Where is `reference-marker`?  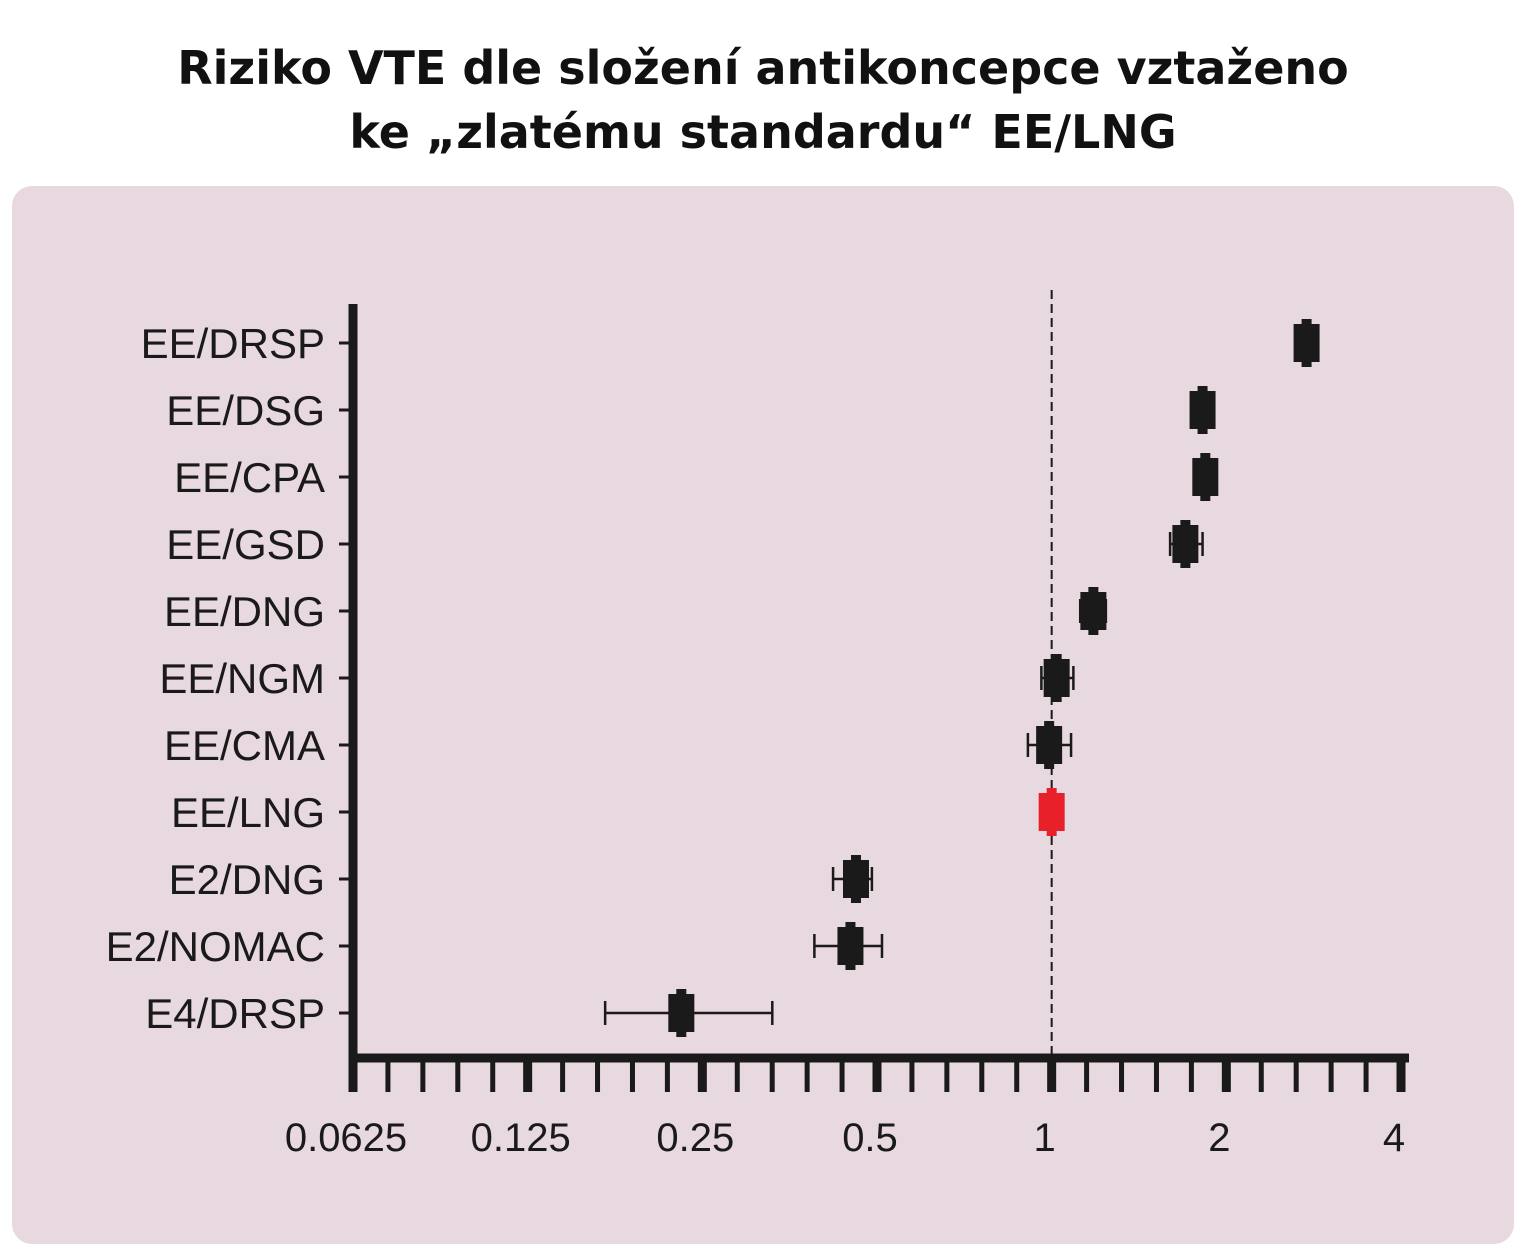 reference-marker is located at coordinates (1051, 812).